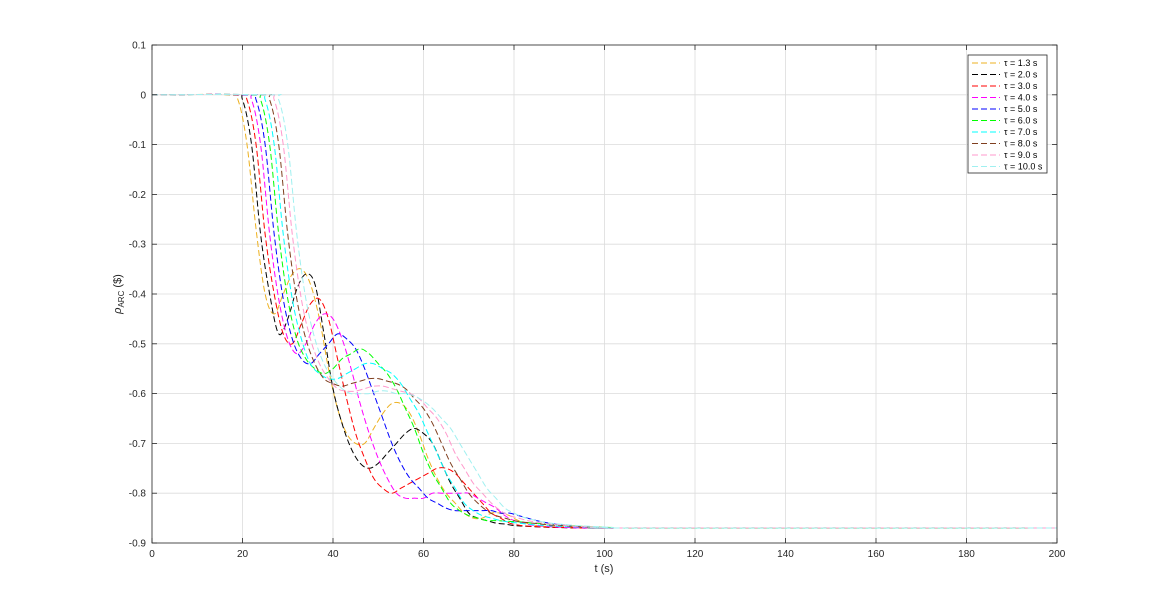  I want to click on y-axis-label-sub: ARC, so click(121, 298).